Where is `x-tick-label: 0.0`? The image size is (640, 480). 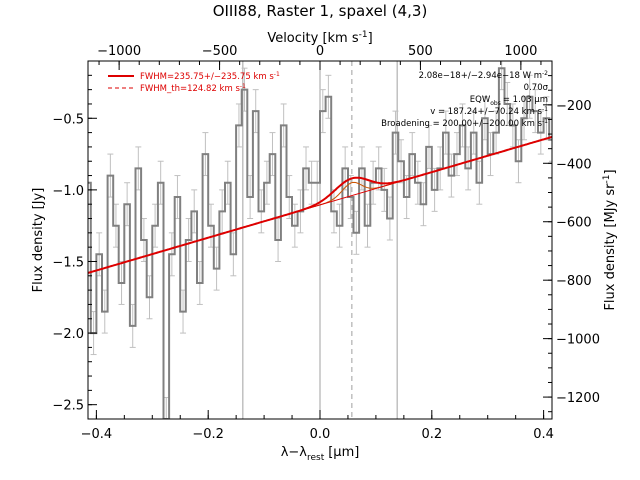 x-tick-label: 0.0 is located at coordinates (320, 434).